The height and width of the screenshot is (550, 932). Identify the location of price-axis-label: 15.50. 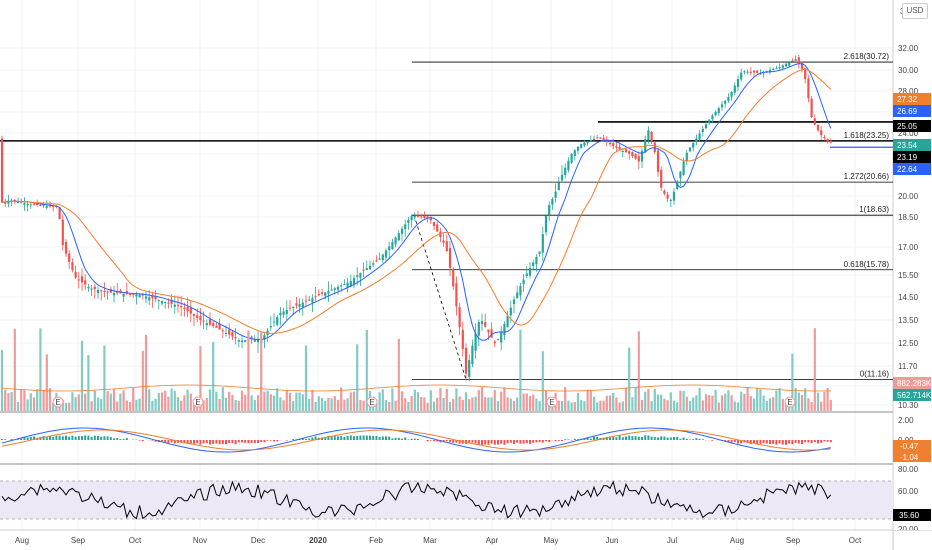
(908, 275).